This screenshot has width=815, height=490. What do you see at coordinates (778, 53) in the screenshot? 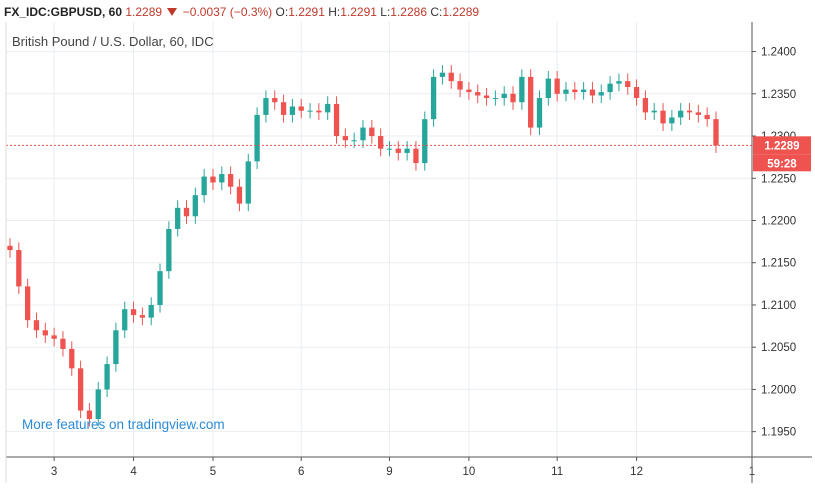
I see `y-tick-label: 1.2400` at bounding box center [778, 53].